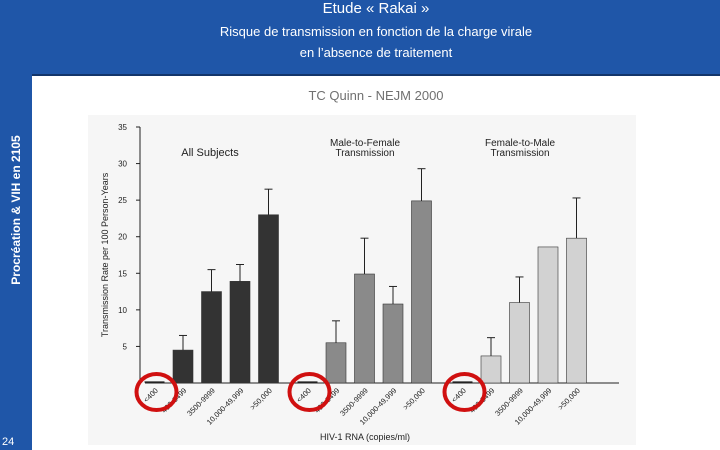  Describe the element at coordinates (376, 95) in the screenshot. I see `citation: TC Quinn - NEJM 2000` at that location.